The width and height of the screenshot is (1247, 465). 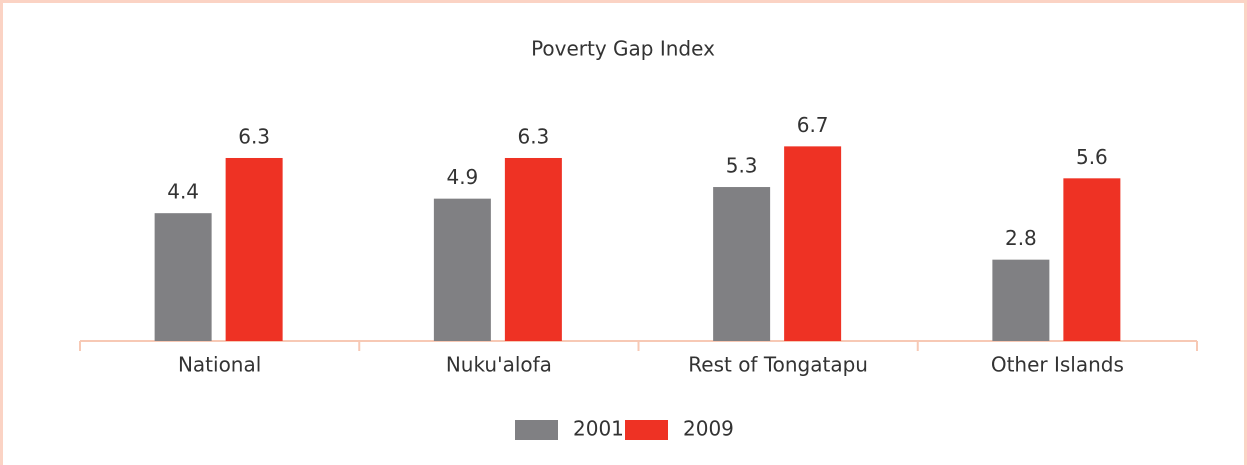 I want to click on data-label: 5.3, so click(x=742, y=166).